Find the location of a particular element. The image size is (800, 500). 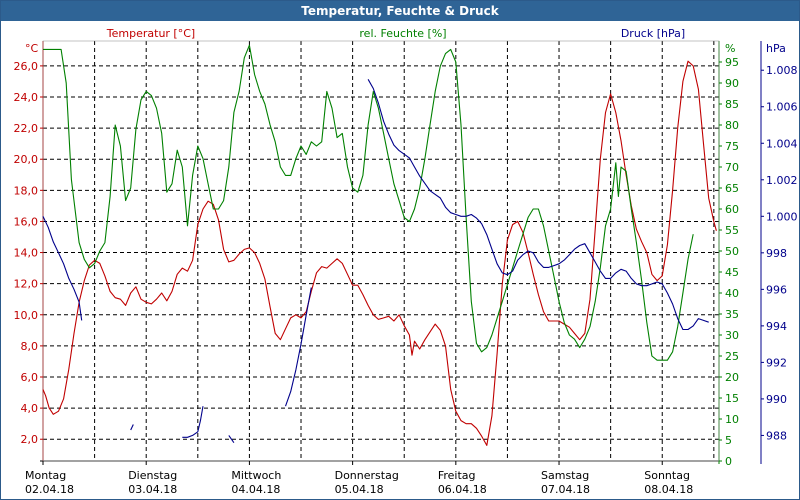

humidity-tick-label: 25 is located at coordinates (732, 356).